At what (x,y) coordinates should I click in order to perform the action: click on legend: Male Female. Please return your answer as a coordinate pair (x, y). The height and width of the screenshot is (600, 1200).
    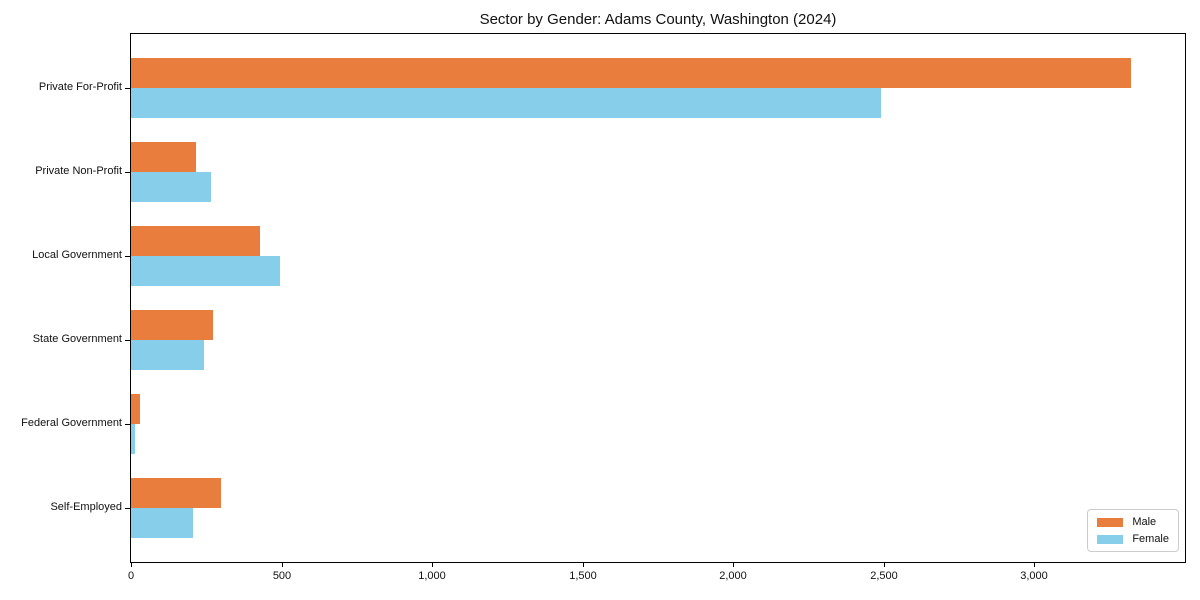
    Looking at the image, I should click on (1133, 530).